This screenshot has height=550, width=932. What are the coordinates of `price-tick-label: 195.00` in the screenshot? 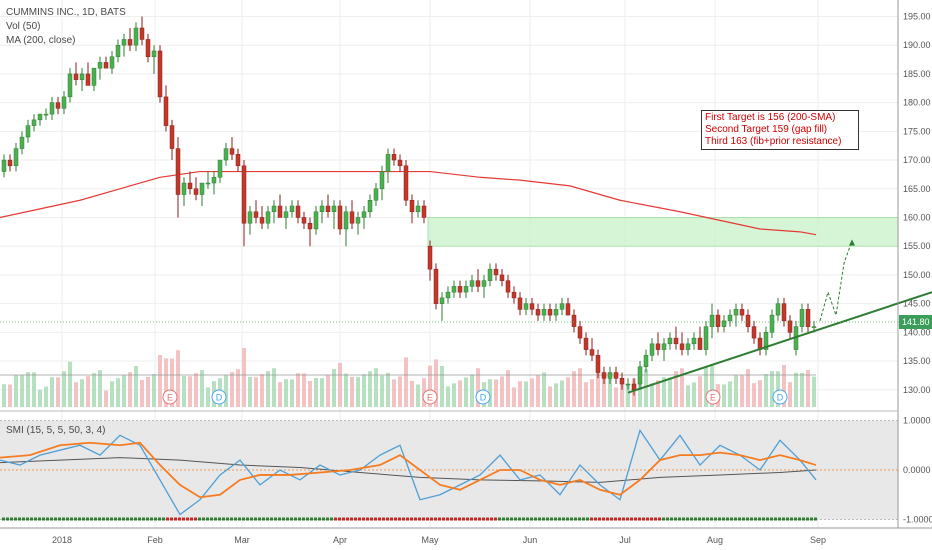 It's located at (917, 16).